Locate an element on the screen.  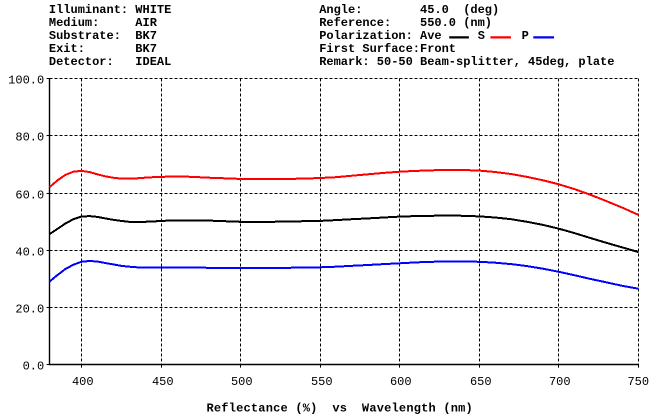
svg-text: 400 is located at coordinates (83, 382).